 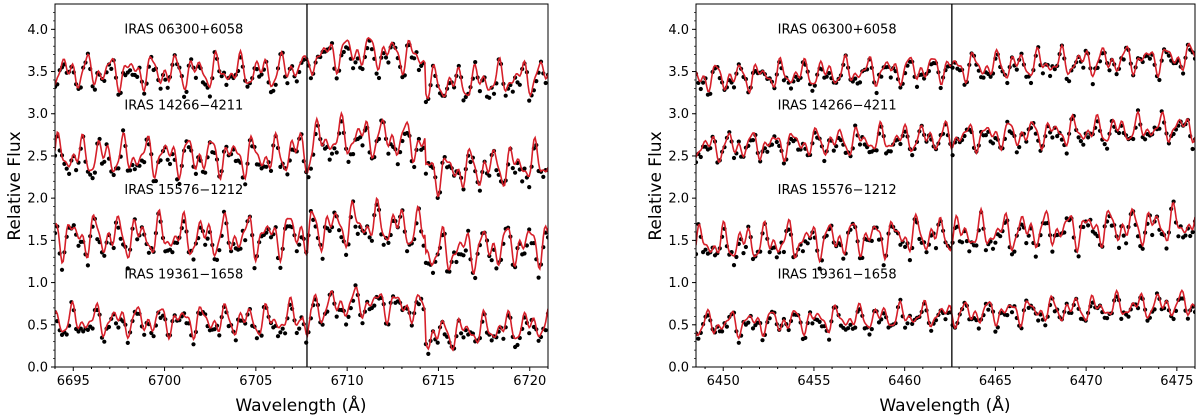 I want to click on left-y-tick-label: 3.0, so click(x=37, y=114).